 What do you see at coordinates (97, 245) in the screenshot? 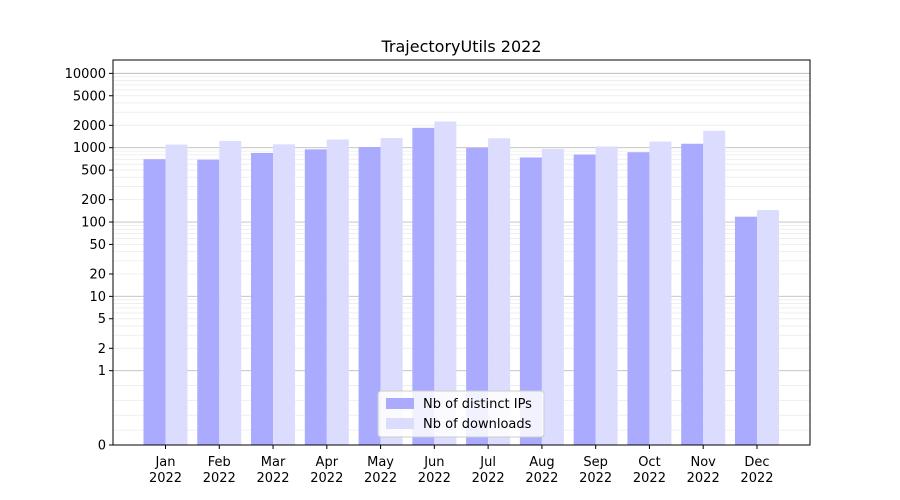
I see `y-tick-label: 50` at bounding box center [97, 245].